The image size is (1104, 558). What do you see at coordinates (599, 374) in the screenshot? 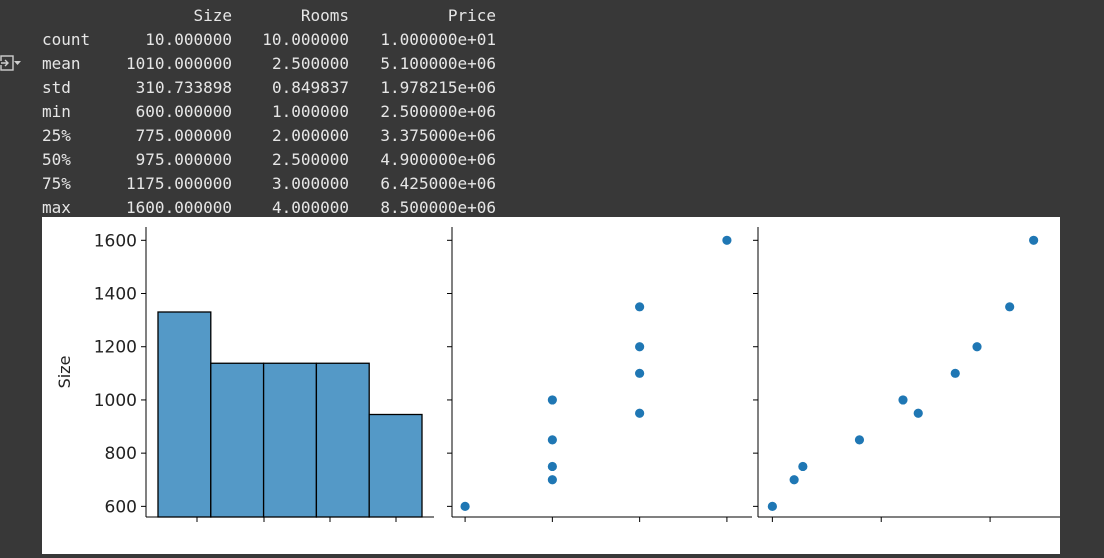
I see `panel-size-vs-rooms` at bounding box center [599, 374].